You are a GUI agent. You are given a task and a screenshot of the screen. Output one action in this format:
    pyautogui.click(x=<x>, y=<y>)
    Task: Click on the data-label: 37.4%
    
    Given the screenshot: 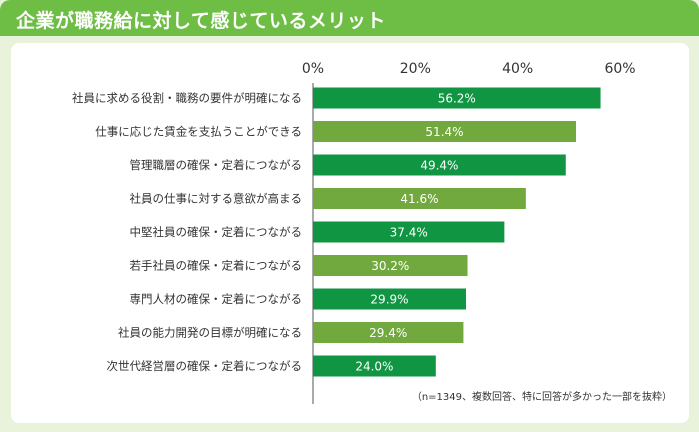 What is the action you would take?
    pyautogui.click(x=409, y=233)
    